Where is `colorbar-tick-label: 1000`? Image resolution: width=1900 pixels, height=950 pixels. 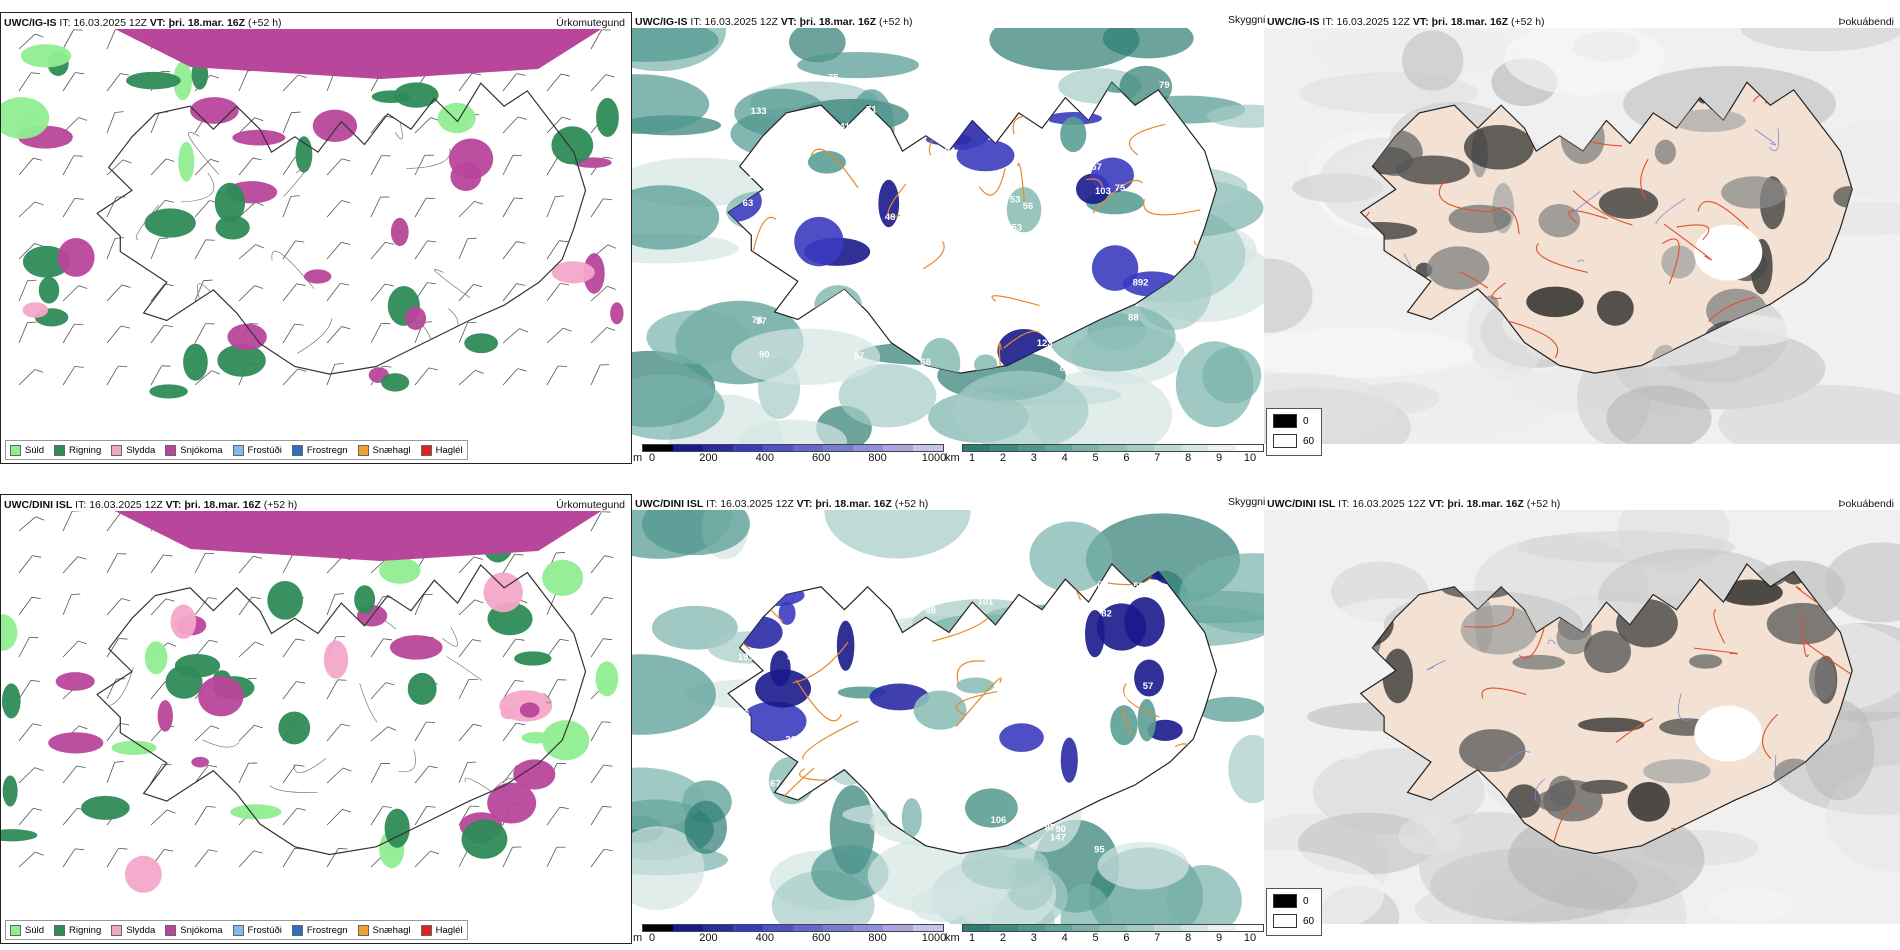 colorbar-tick-label: 1000 is located at coordinates (934, 458).